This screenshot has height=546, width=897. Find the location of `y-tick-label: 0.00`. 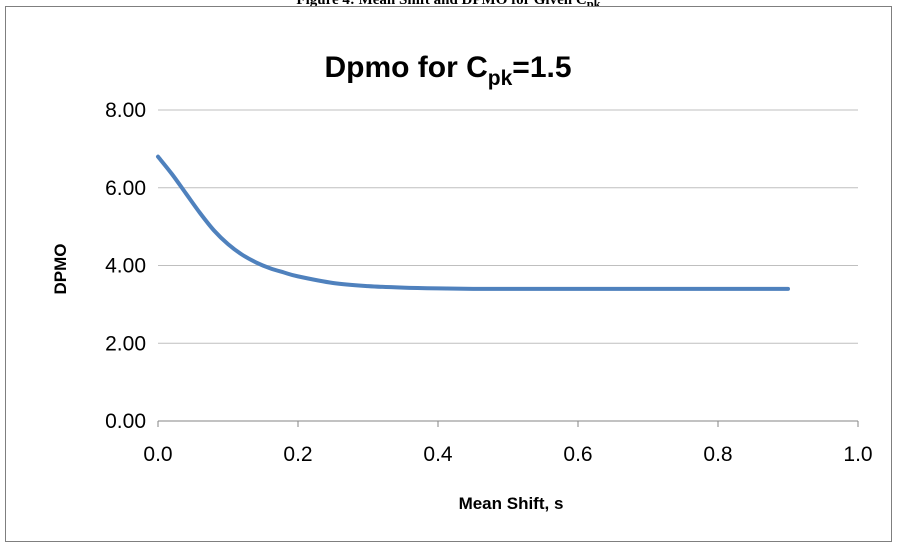

y-tick-label: 0.00 is located at coordinates (125, 421).